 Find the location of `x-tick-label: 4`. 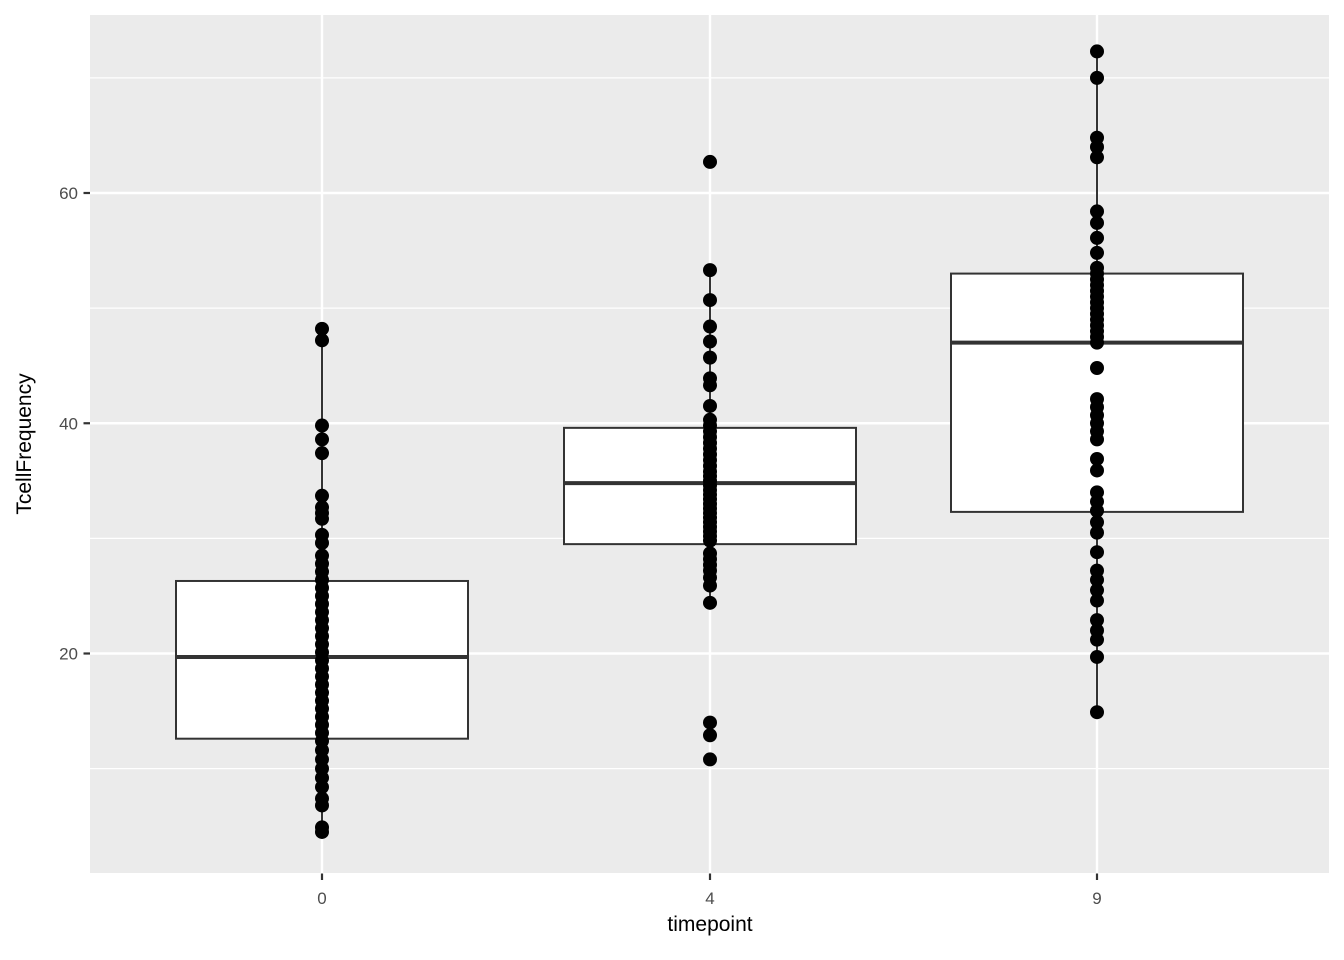

x-tick-label: 4 is located at coordinates (709, 898).